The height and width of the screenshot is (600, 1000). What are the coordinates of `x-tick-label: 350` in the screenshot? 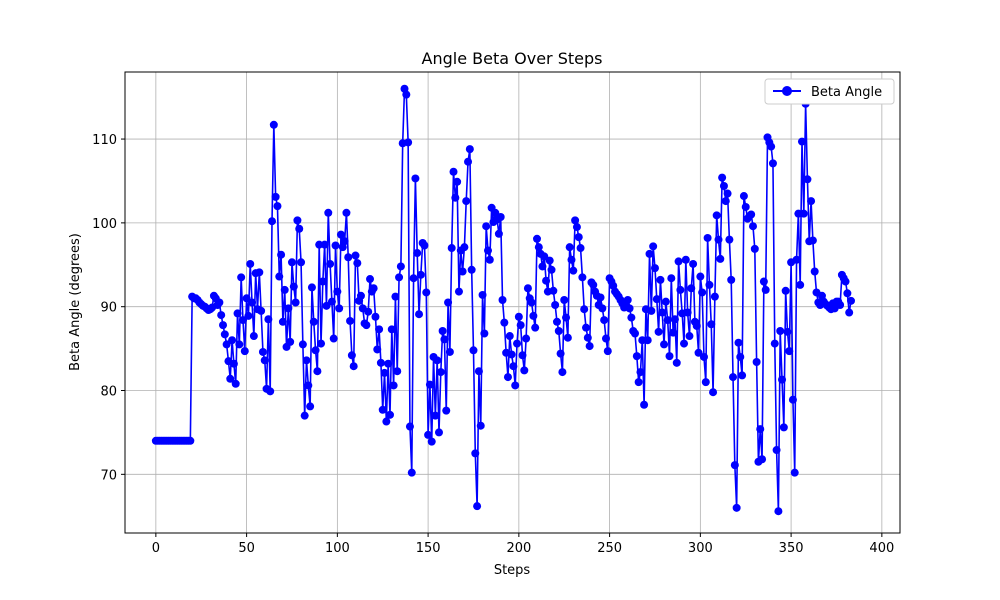 It's located at (791, 548).